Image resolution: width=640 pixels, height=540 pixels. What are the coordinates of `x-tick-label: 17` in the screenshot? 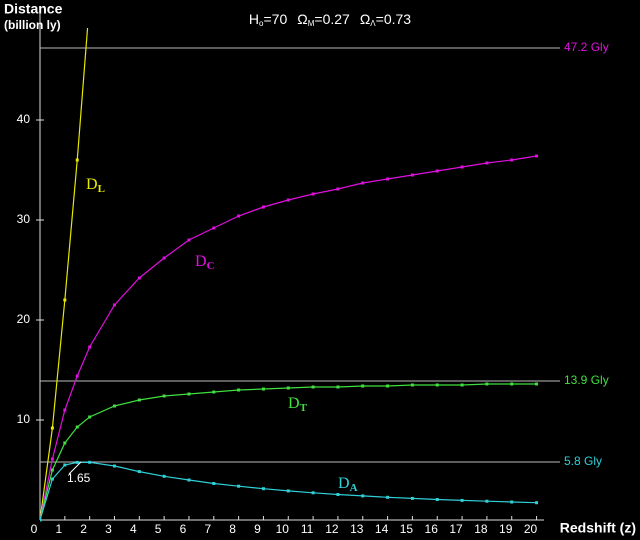 It's located at (456, 529).